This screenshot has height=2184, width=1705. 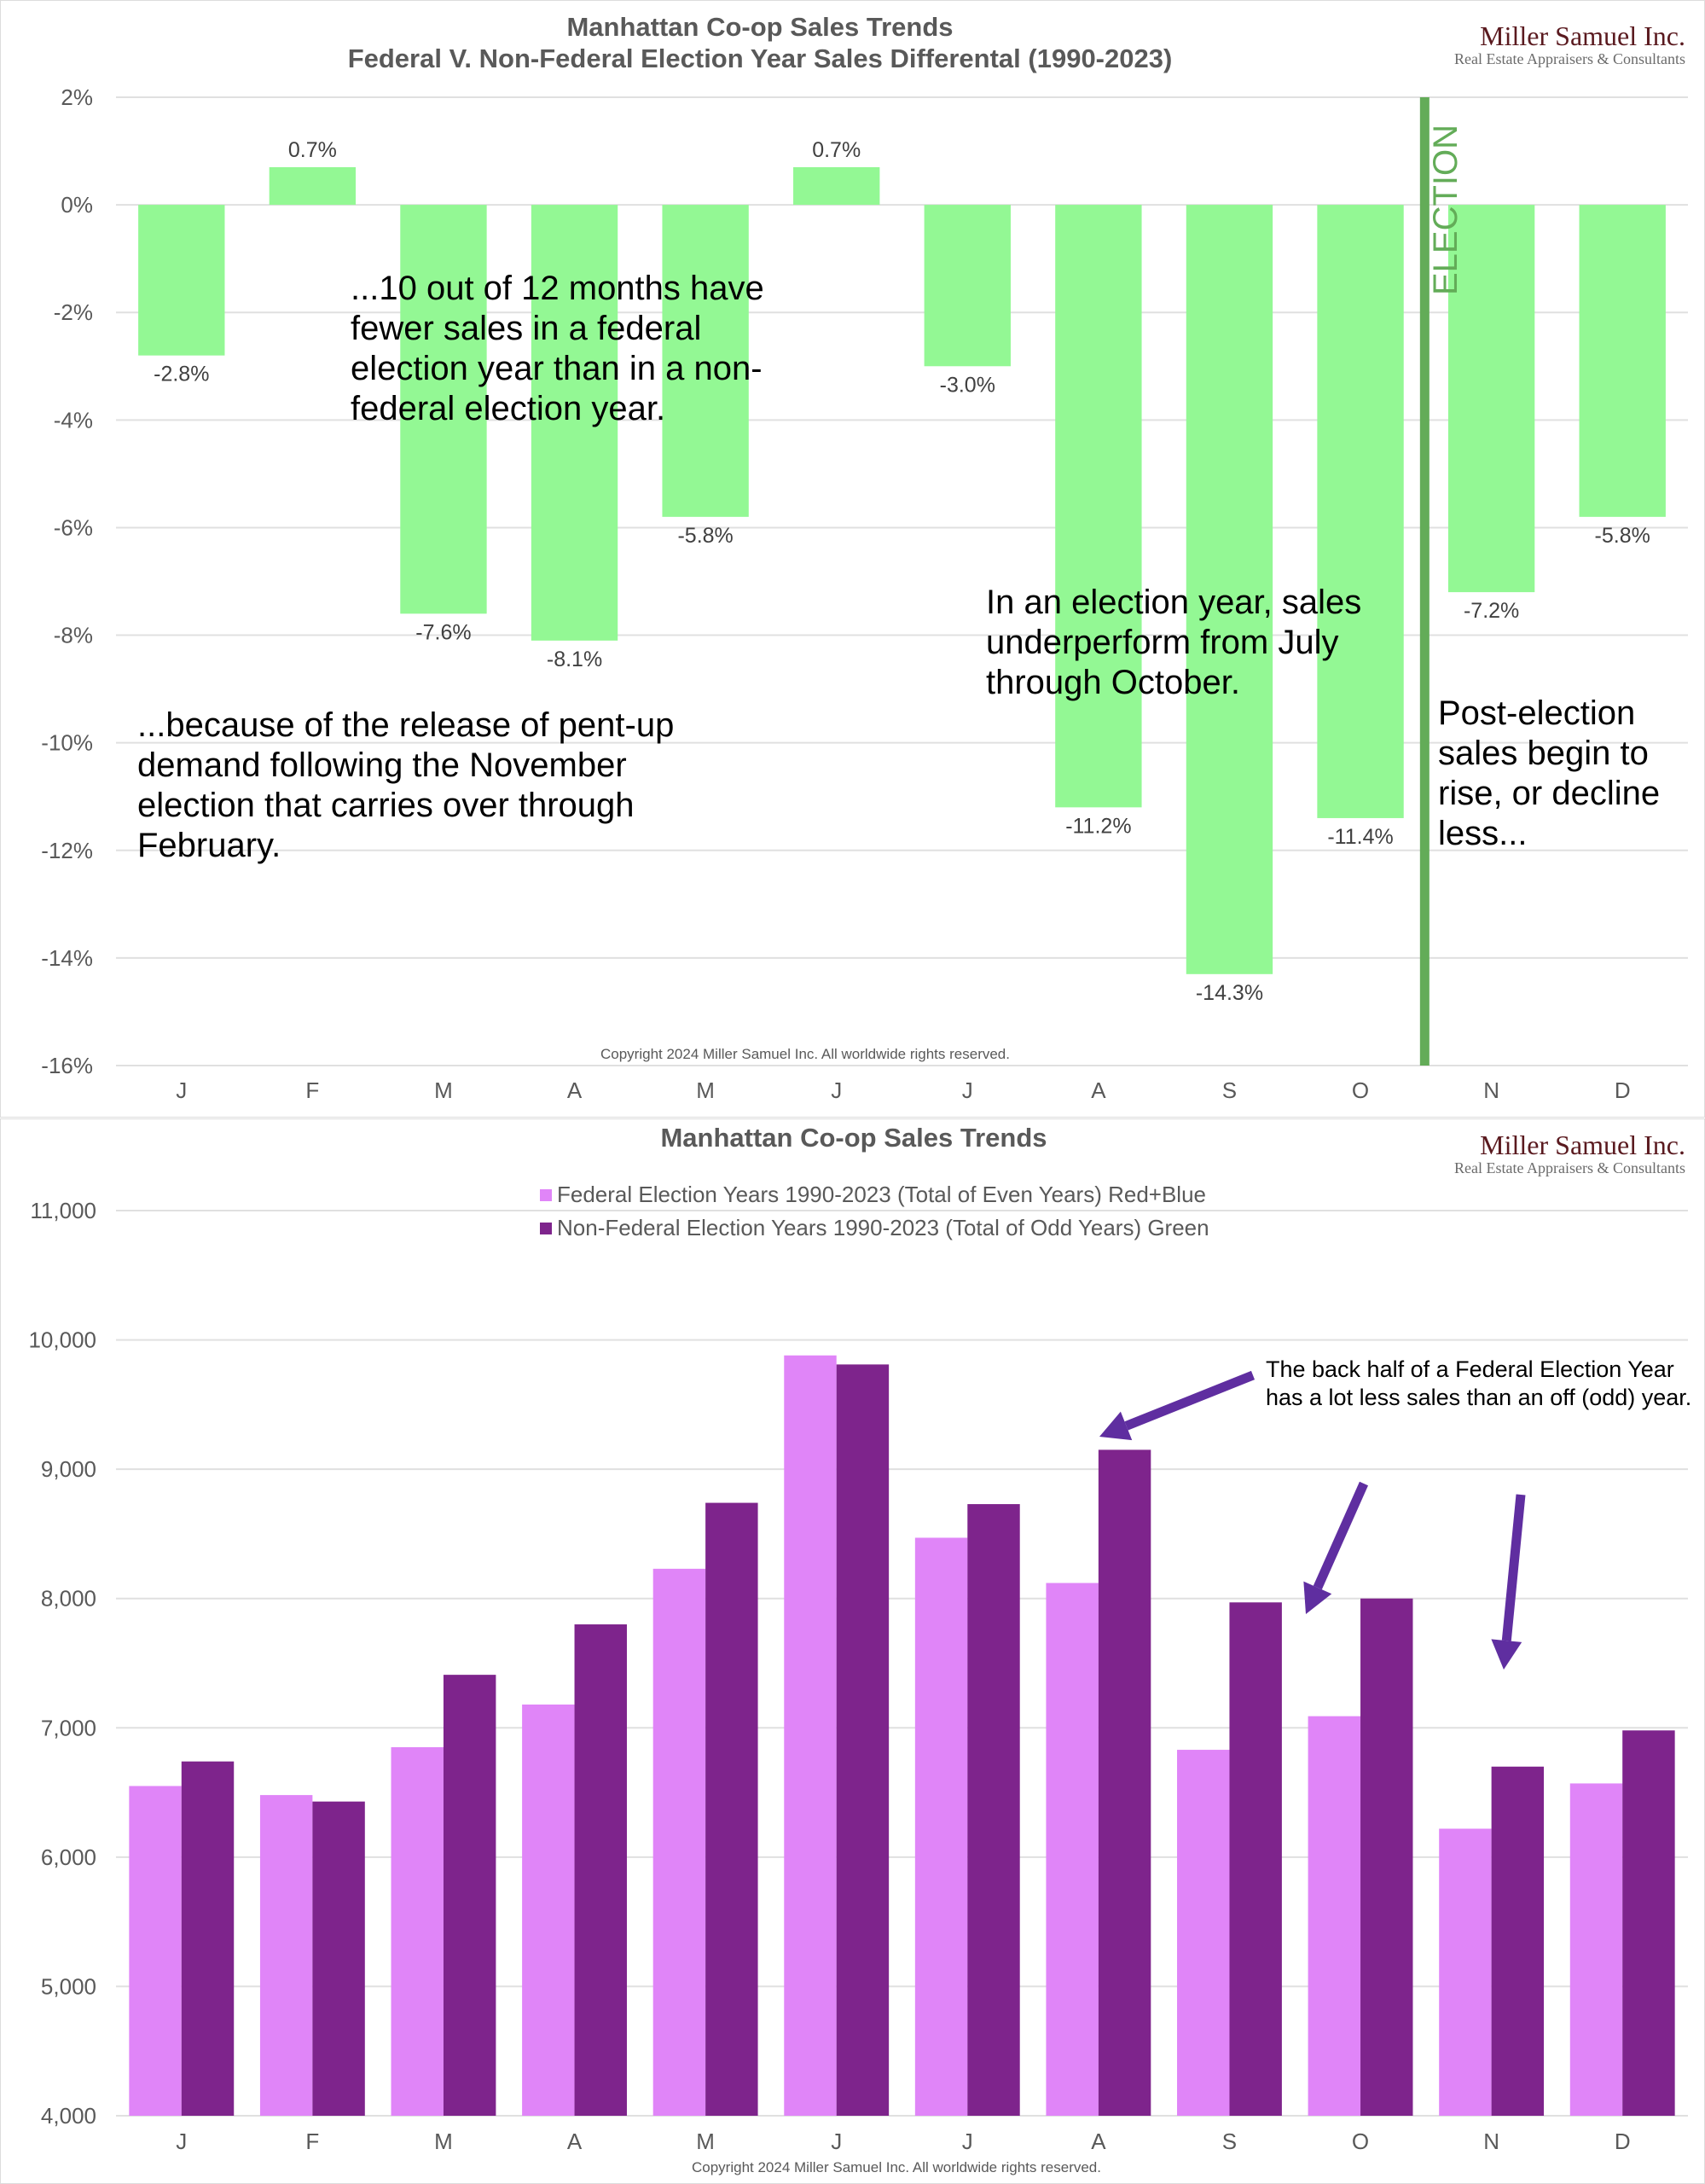 What do you see at coordinates (67, 743) in the screenshot?
I see `y-tick-label: -10%` at bounding box center [67, 743].